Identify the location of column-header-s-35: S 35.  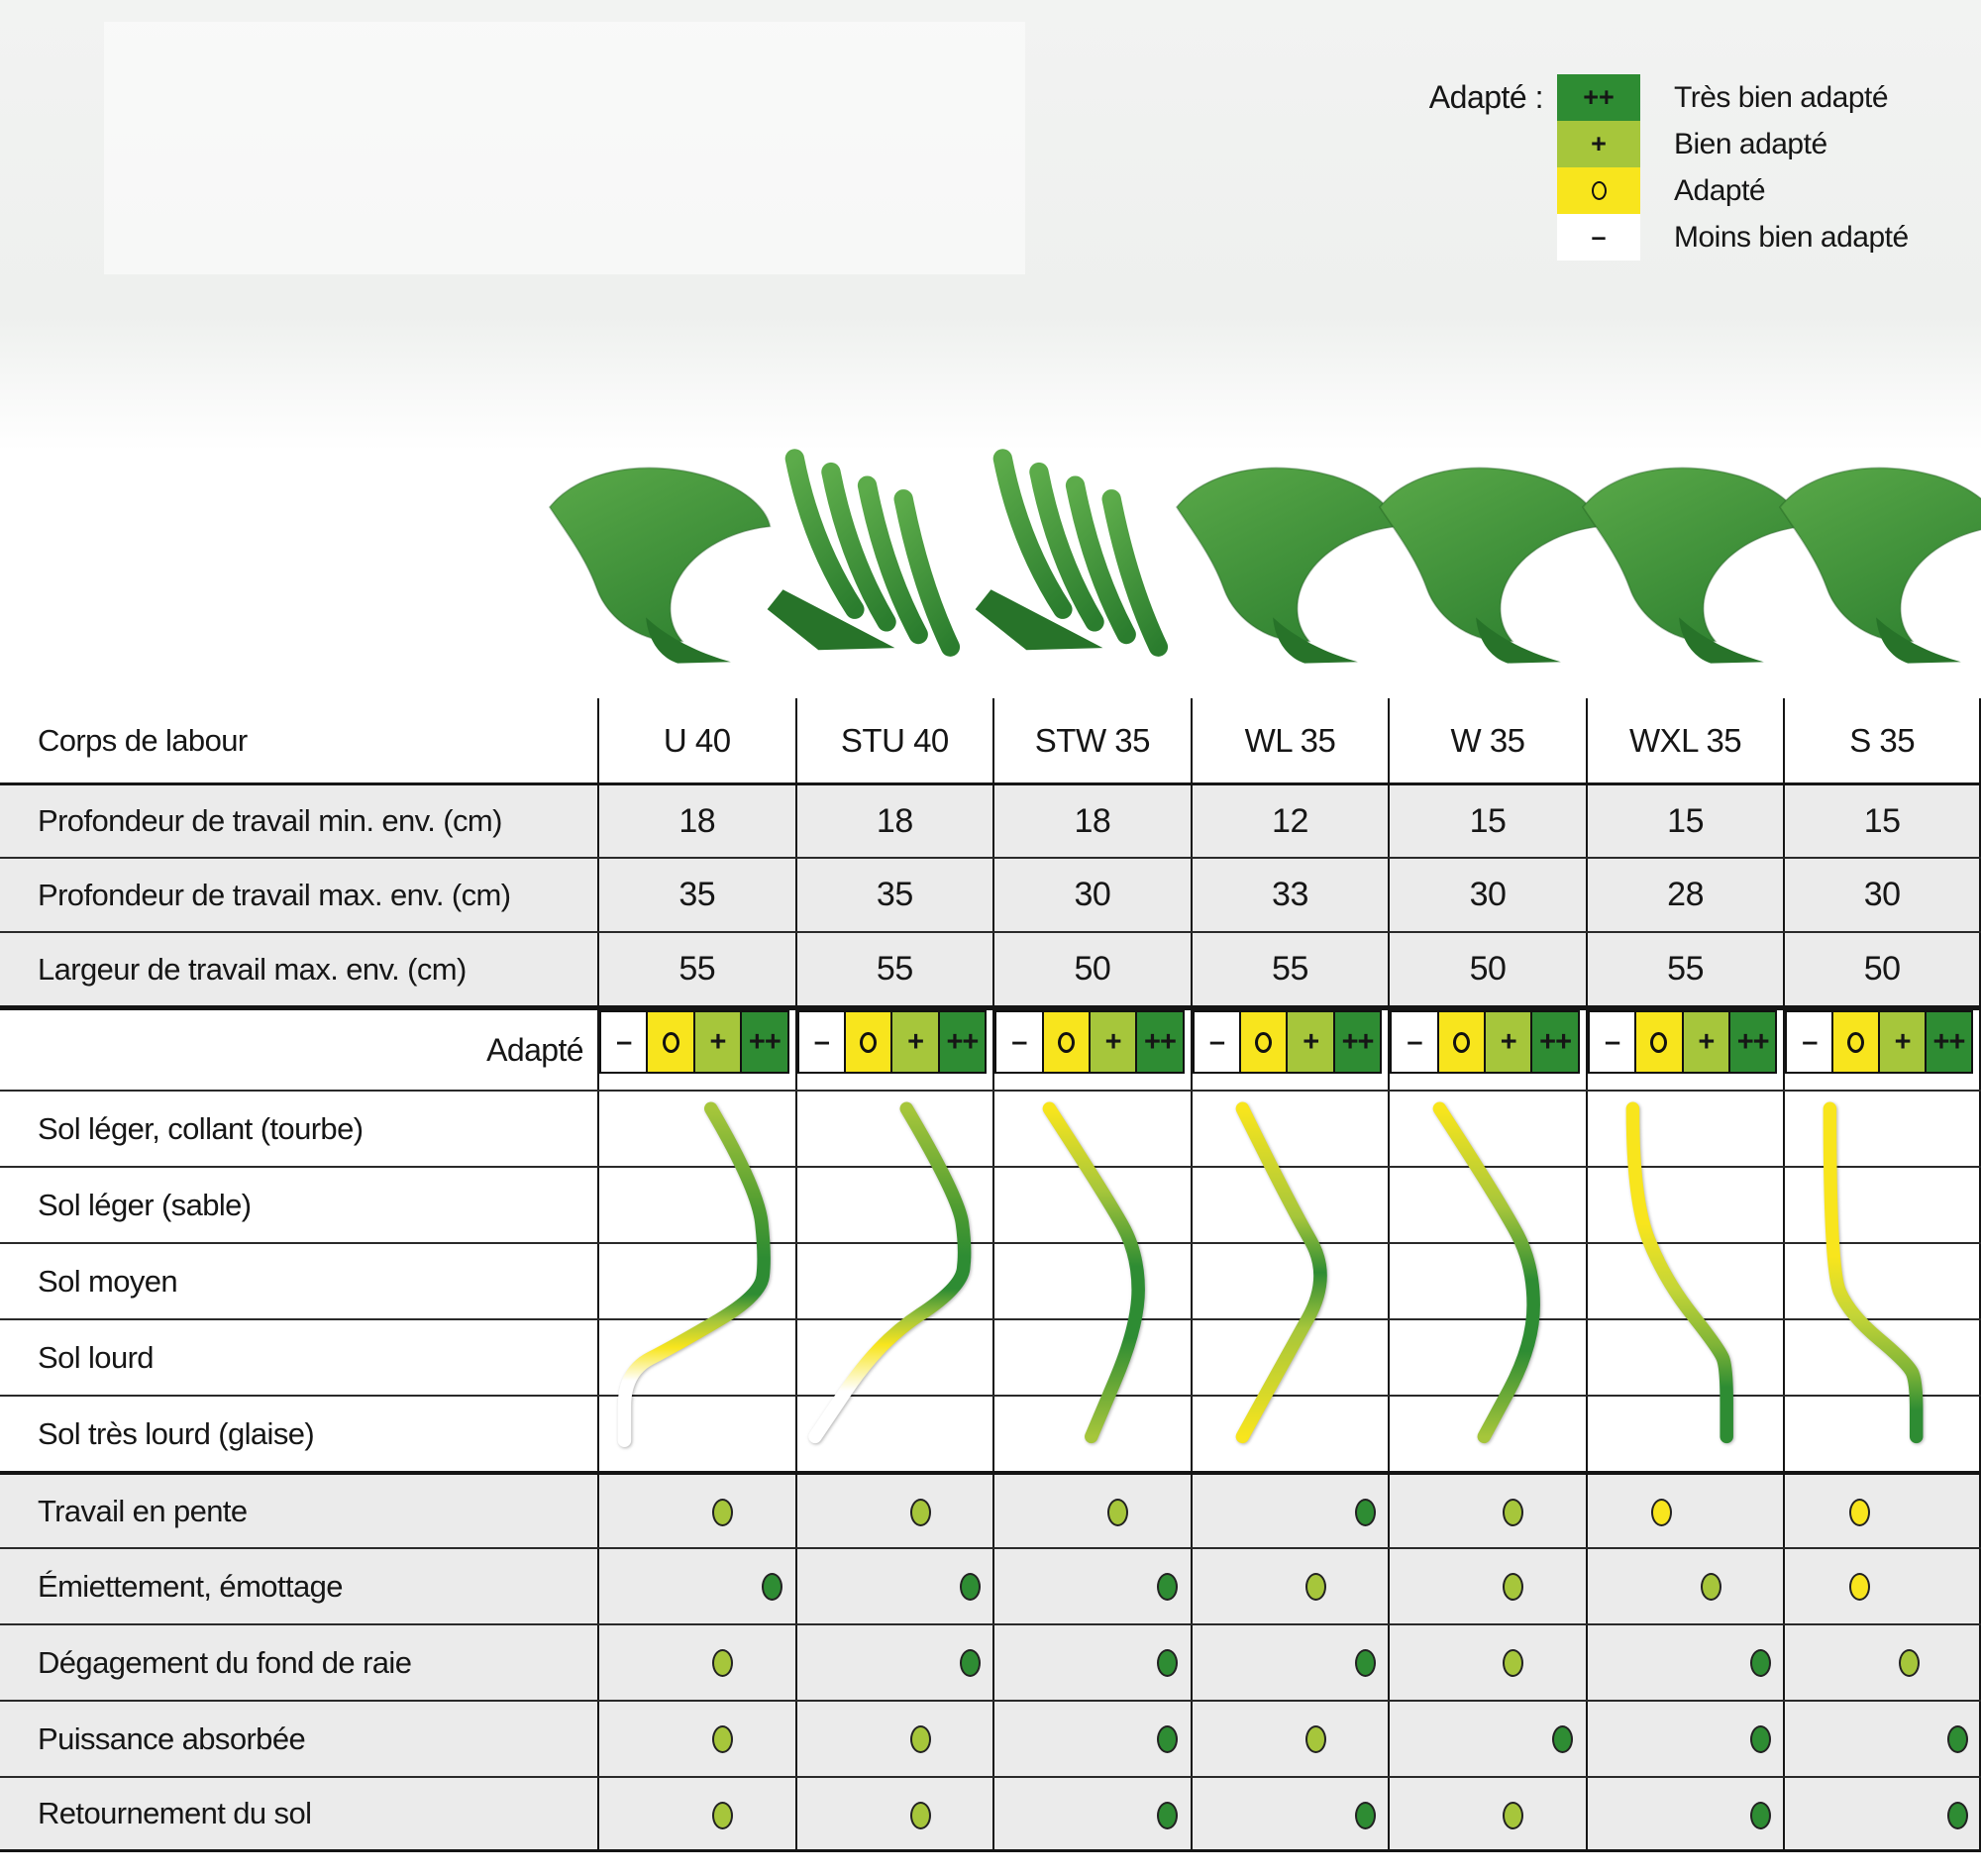
(1882, 740).